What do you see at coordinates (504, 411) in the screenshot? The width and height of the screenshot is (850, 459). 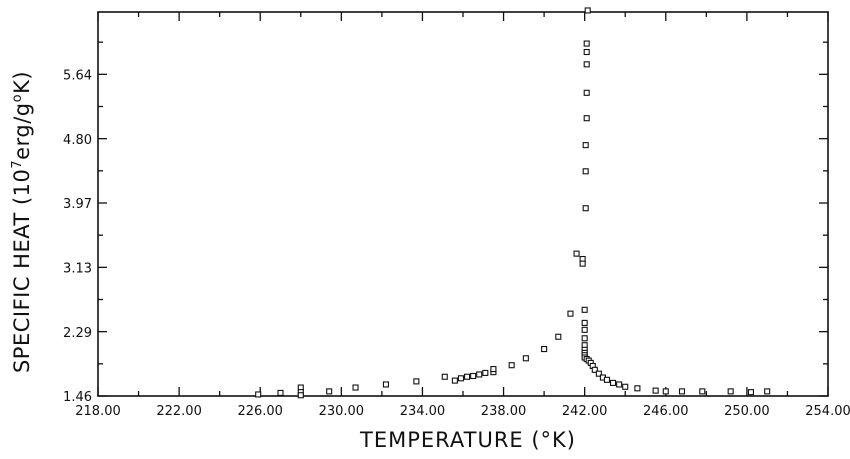 I see `x-tick-label: 238.00` at bounding box center [504, 411].